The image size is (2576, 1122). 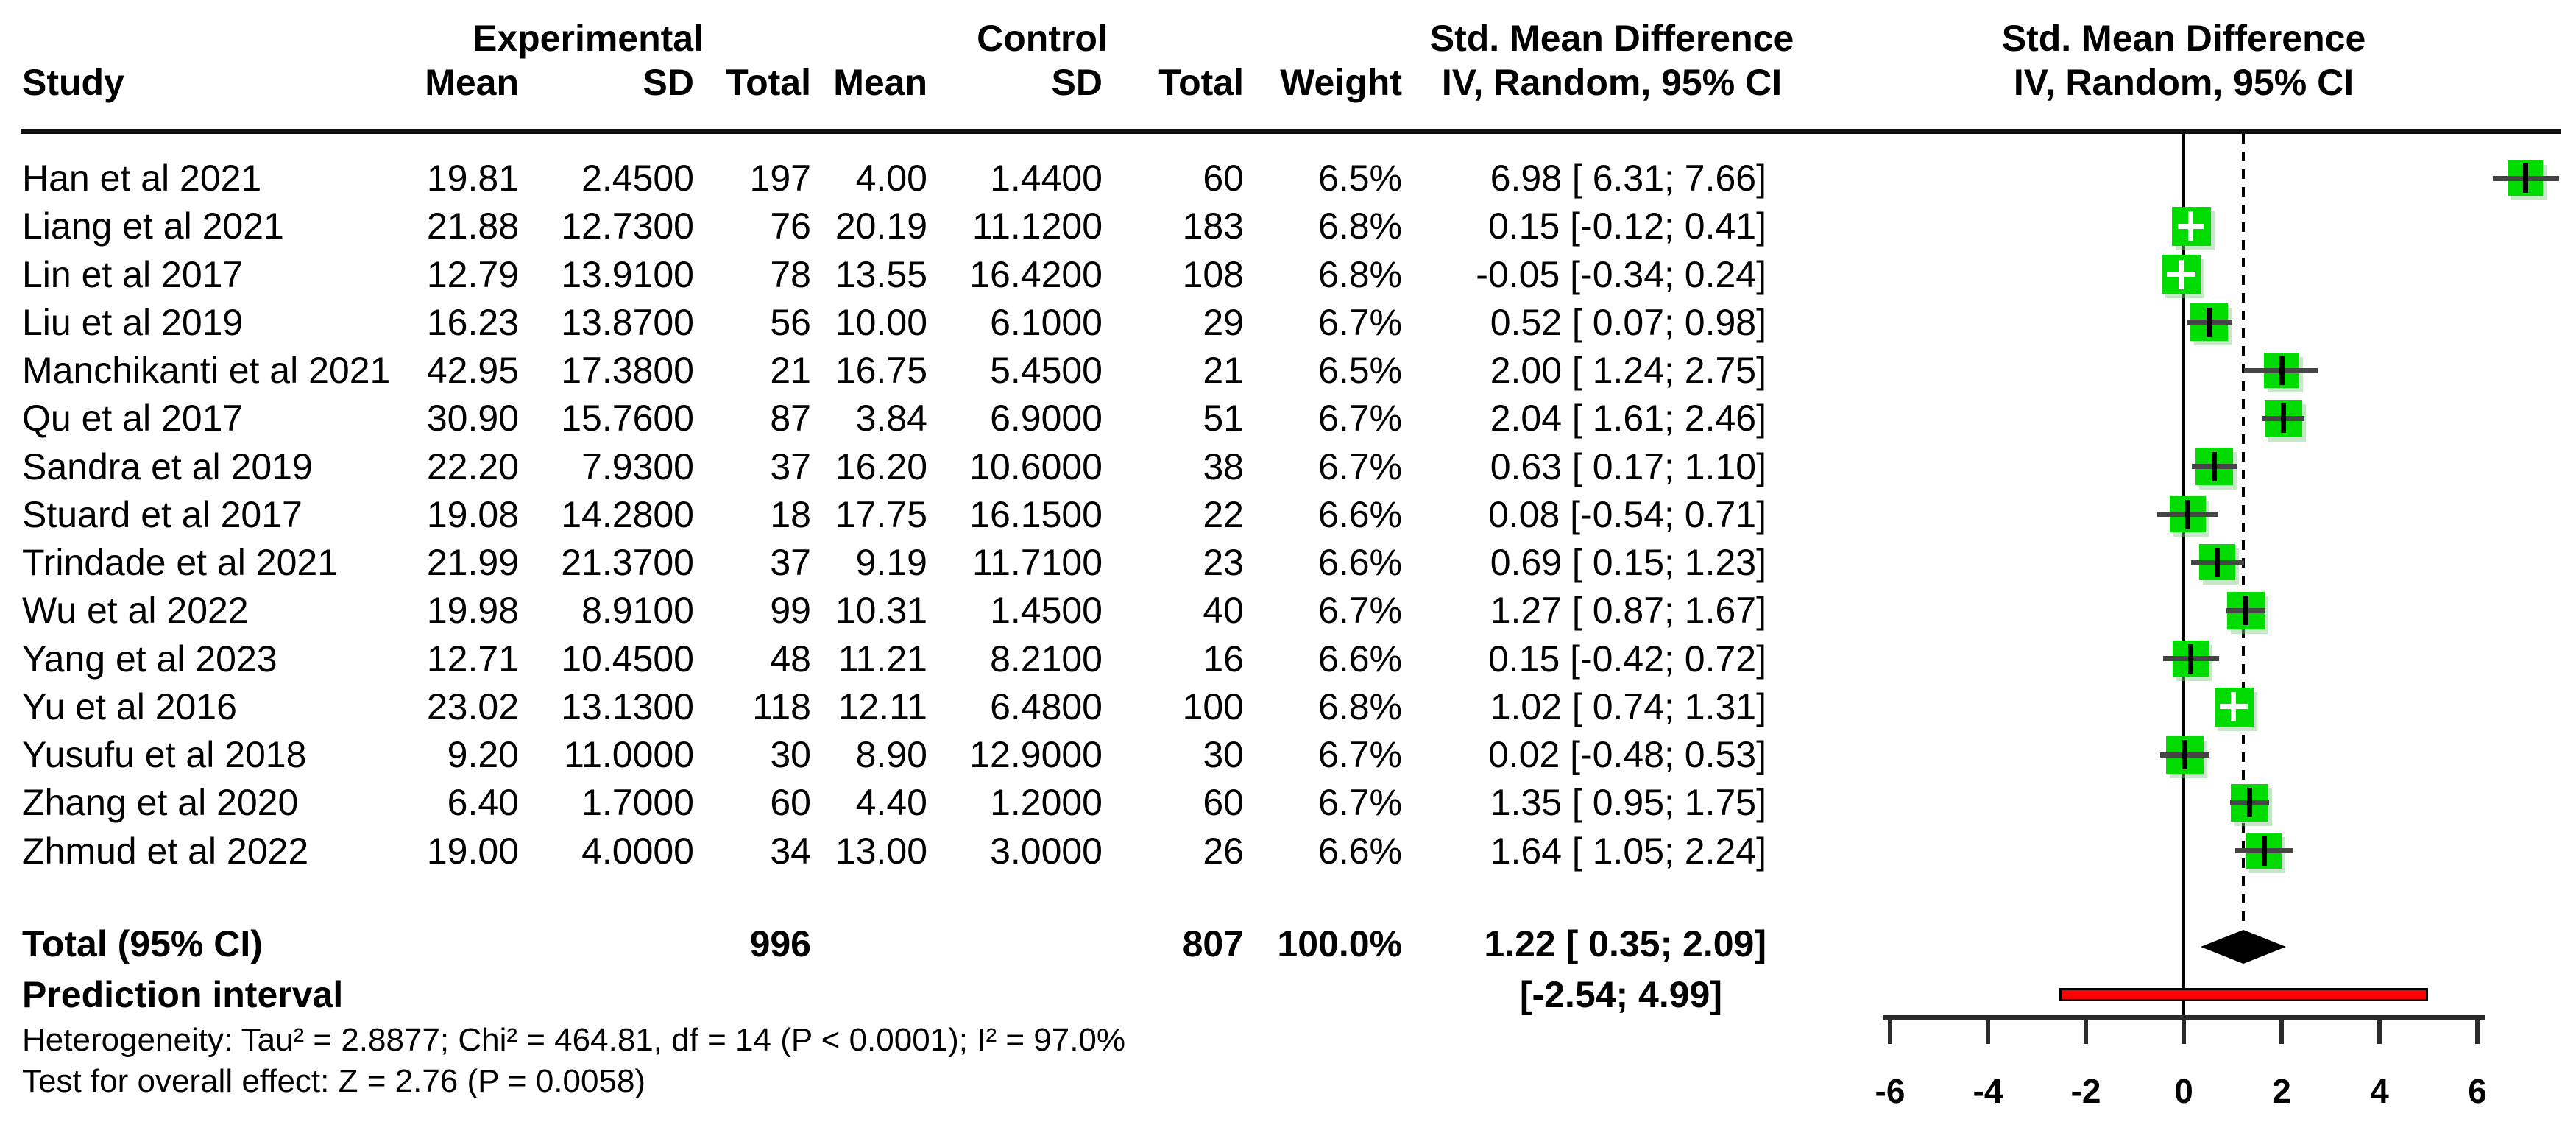 I want to click on exp-sd-value: 12.7300, so click(x=627, y=226).